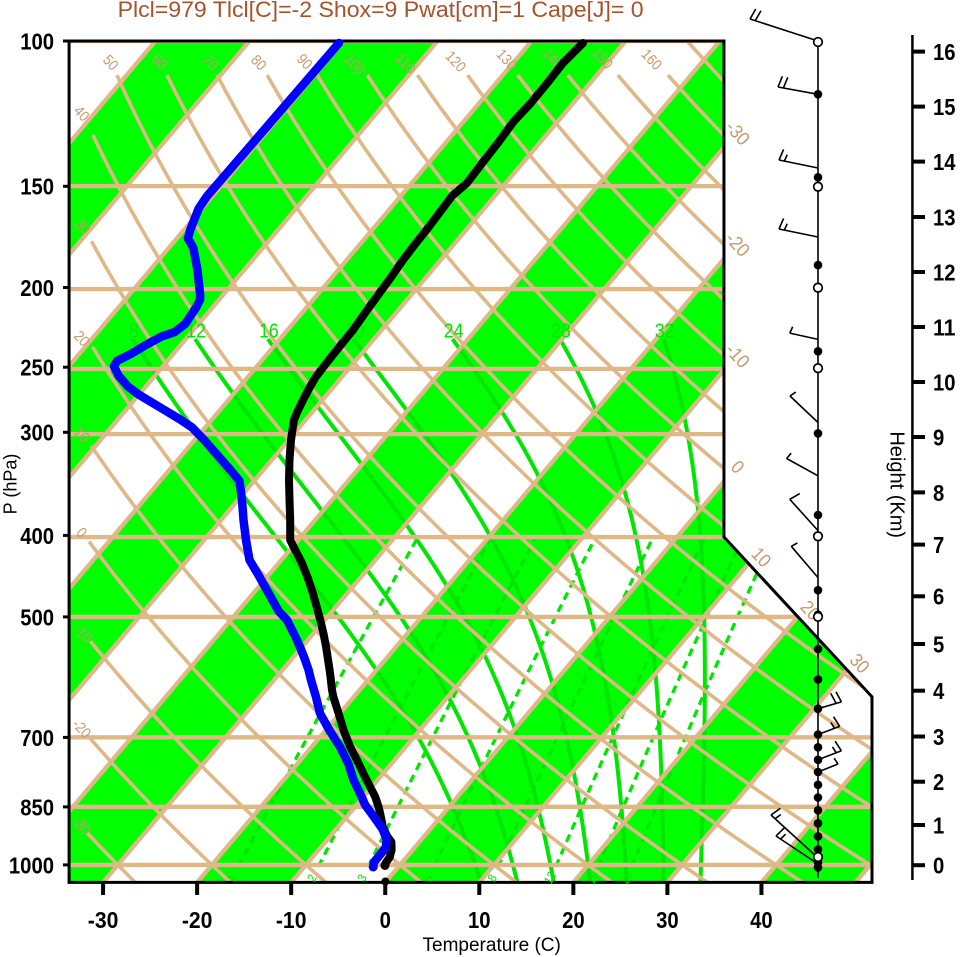 This screenshot has height=957, width=961. I want to click on svg-text: 9, so click(938, 437).